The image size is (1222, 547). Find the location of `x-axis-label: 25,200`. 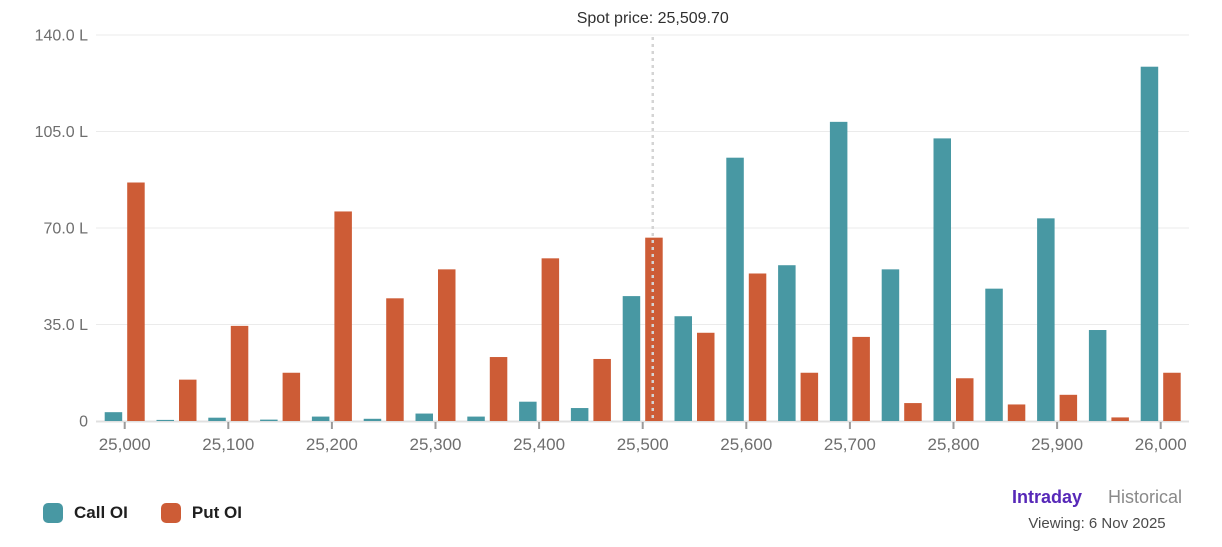

x-axis-label: 25,200 is located at coordinates (332, 444).